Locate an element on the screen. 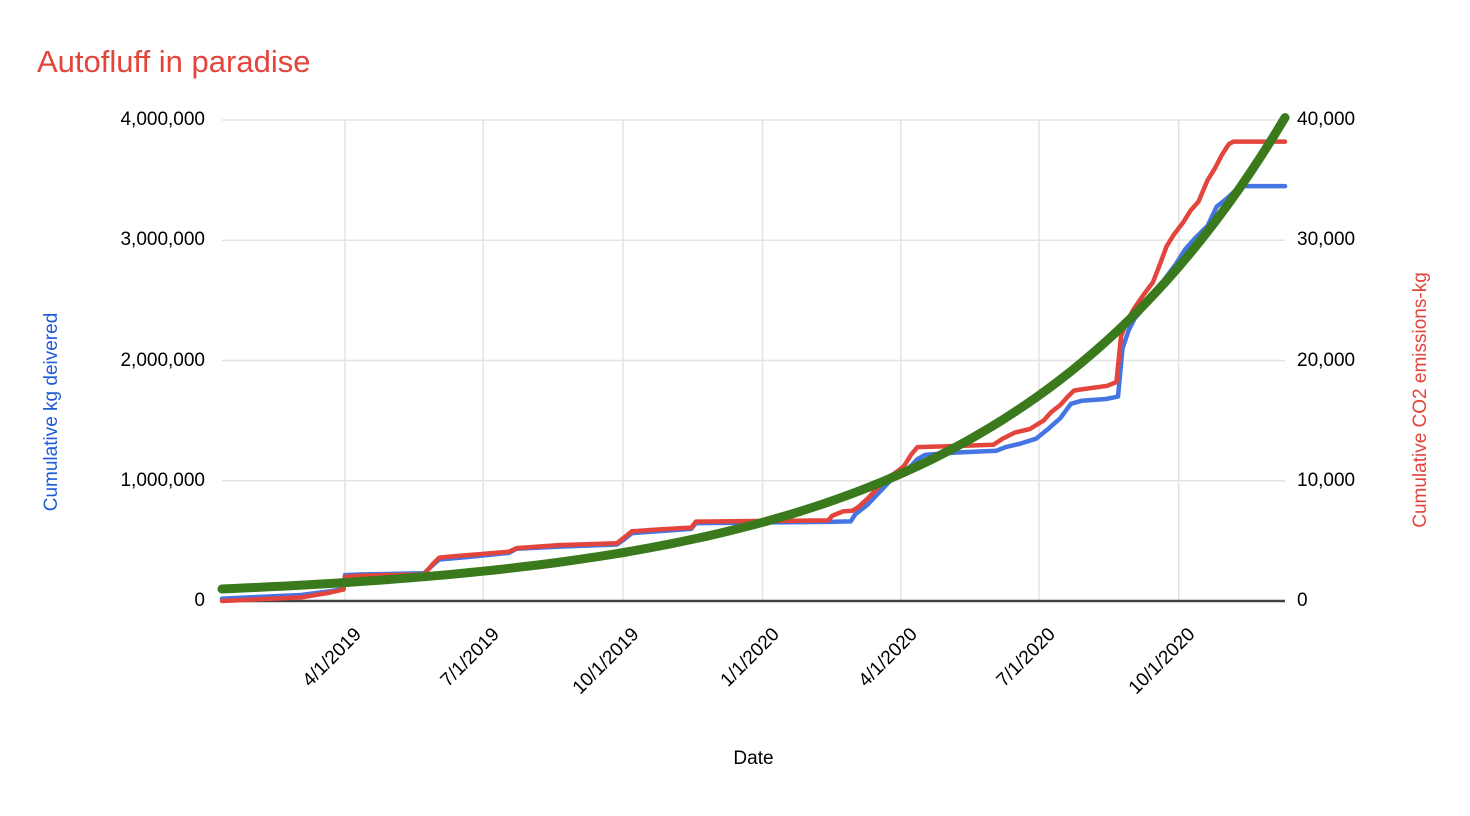  left-tick-label: 4,000,000 is located at coordinates (162, 119).